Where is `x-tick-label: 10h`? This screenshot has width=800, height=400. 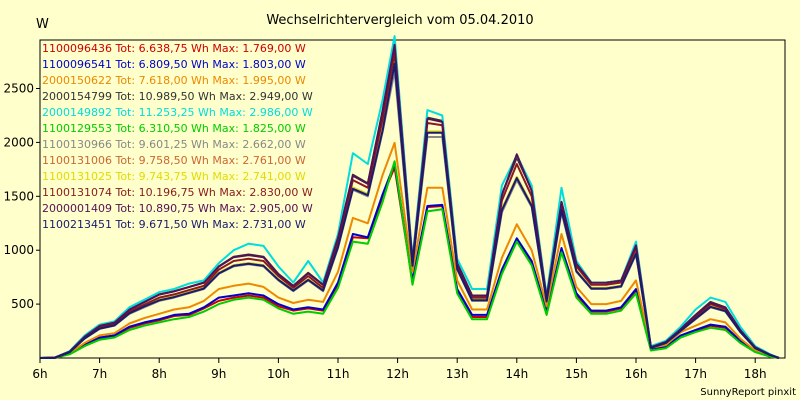 x-tick-label: 10h is located at coordinates (278, 374).